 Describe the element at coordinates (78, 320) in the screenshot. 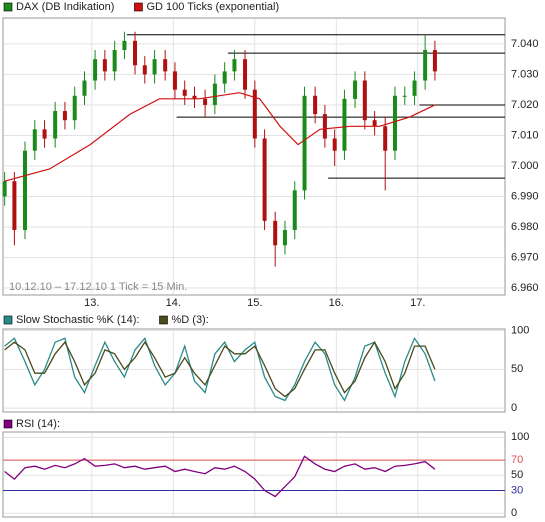

I see `legend-label: Slow Stochastic %K (14):` at that location.